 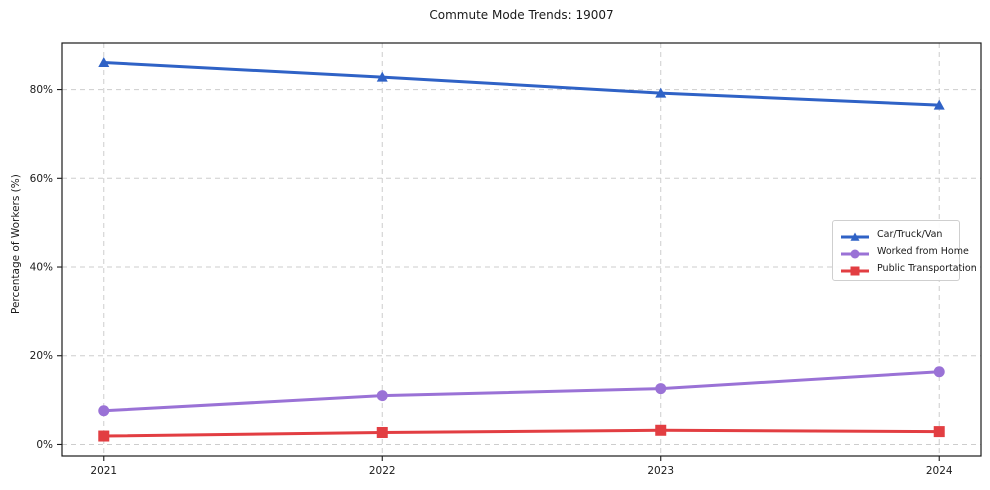 I want to click on legend-label: Public Transportation, so click(x=927, y=268).